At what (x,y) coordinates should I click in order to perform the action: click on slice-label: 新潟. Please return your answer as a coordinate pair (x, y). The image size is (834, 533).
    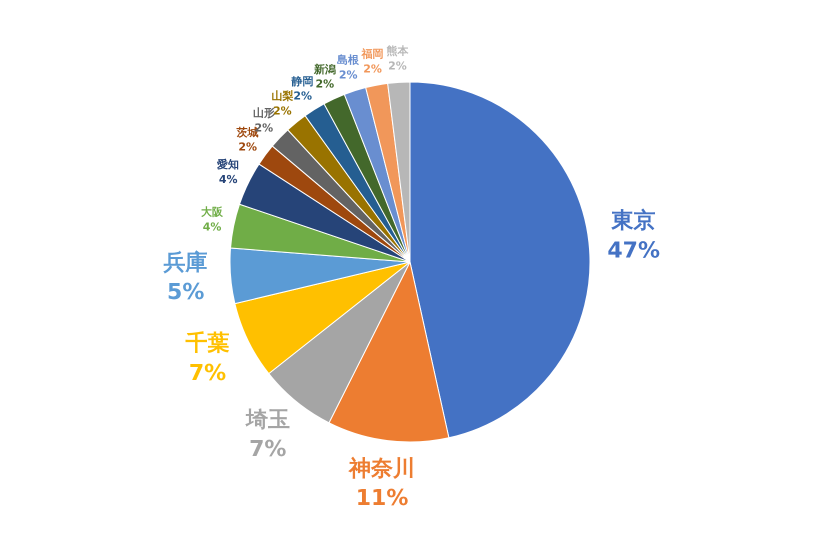
    Looking at the image, I should click on (324, 69).